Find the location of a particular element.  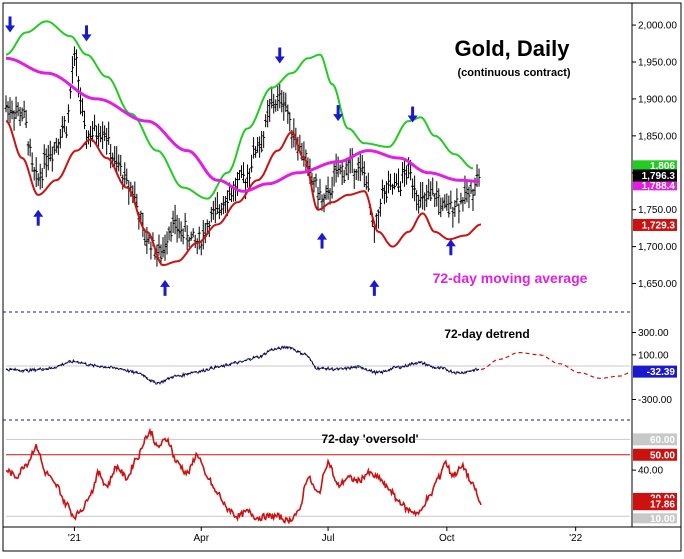

oversold-y-tick-label: 40.00 is located at coordinates (650, 471).